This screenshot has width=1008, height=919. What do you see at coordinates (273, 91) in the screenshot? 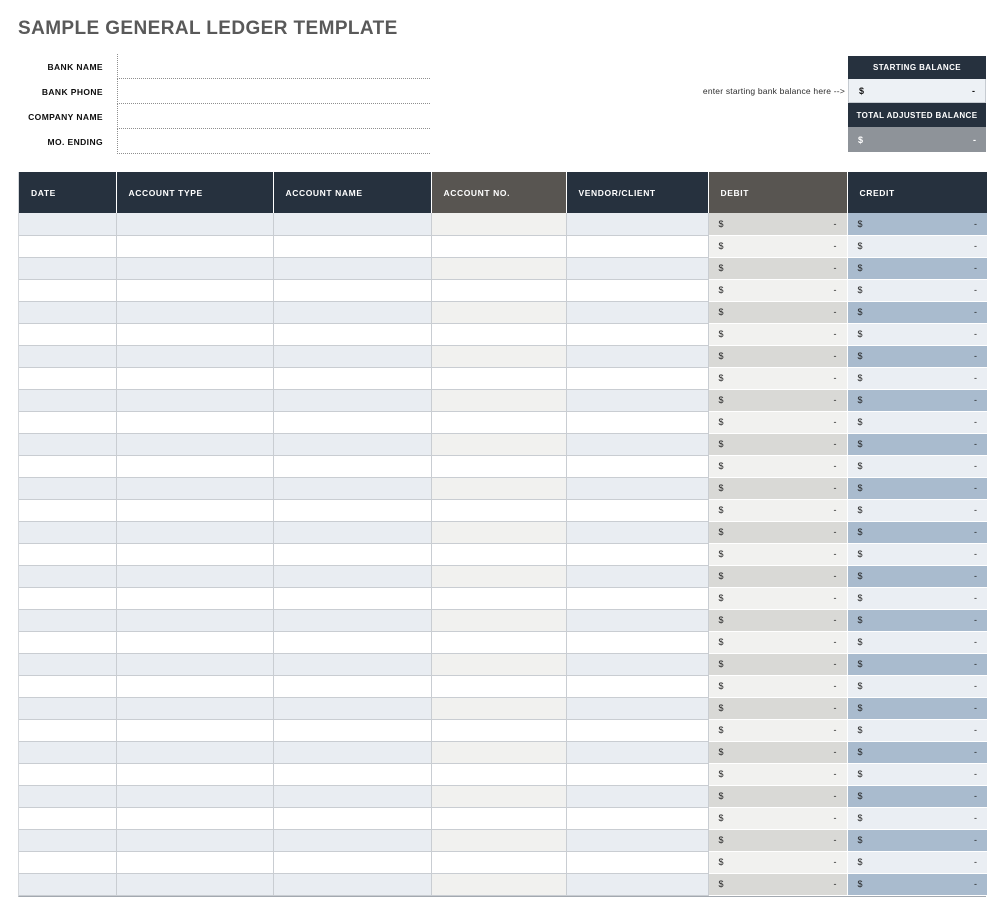
I see `bank-phone-field` at bounding box center [273, 91].